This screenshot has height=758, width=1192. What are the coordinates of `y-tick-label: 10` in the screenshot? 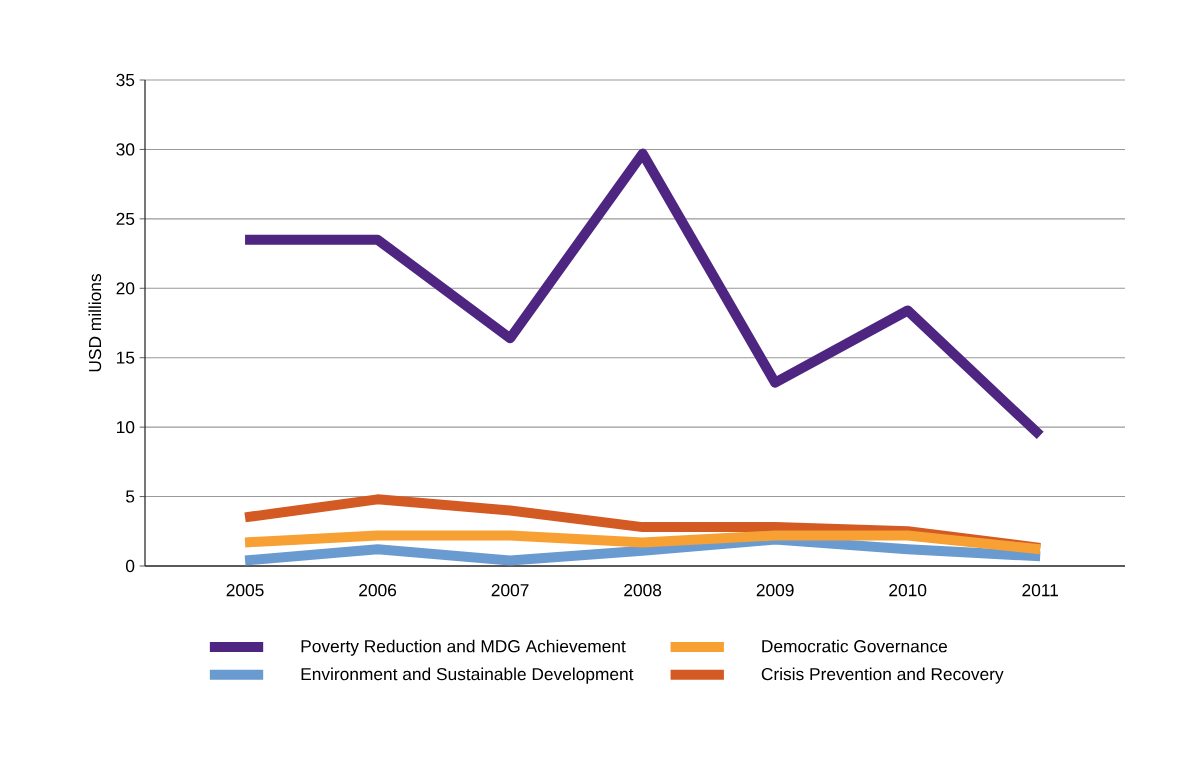 It's located at (126, 427).